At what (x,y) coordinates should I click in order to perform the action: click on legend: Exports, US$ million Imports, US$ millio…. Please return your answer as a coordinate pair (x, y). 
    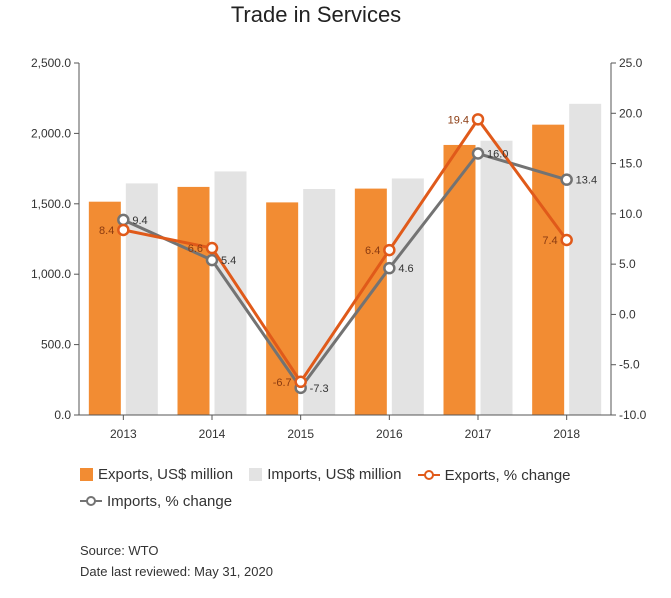
    Looking at the image, I should click on (360, 492).